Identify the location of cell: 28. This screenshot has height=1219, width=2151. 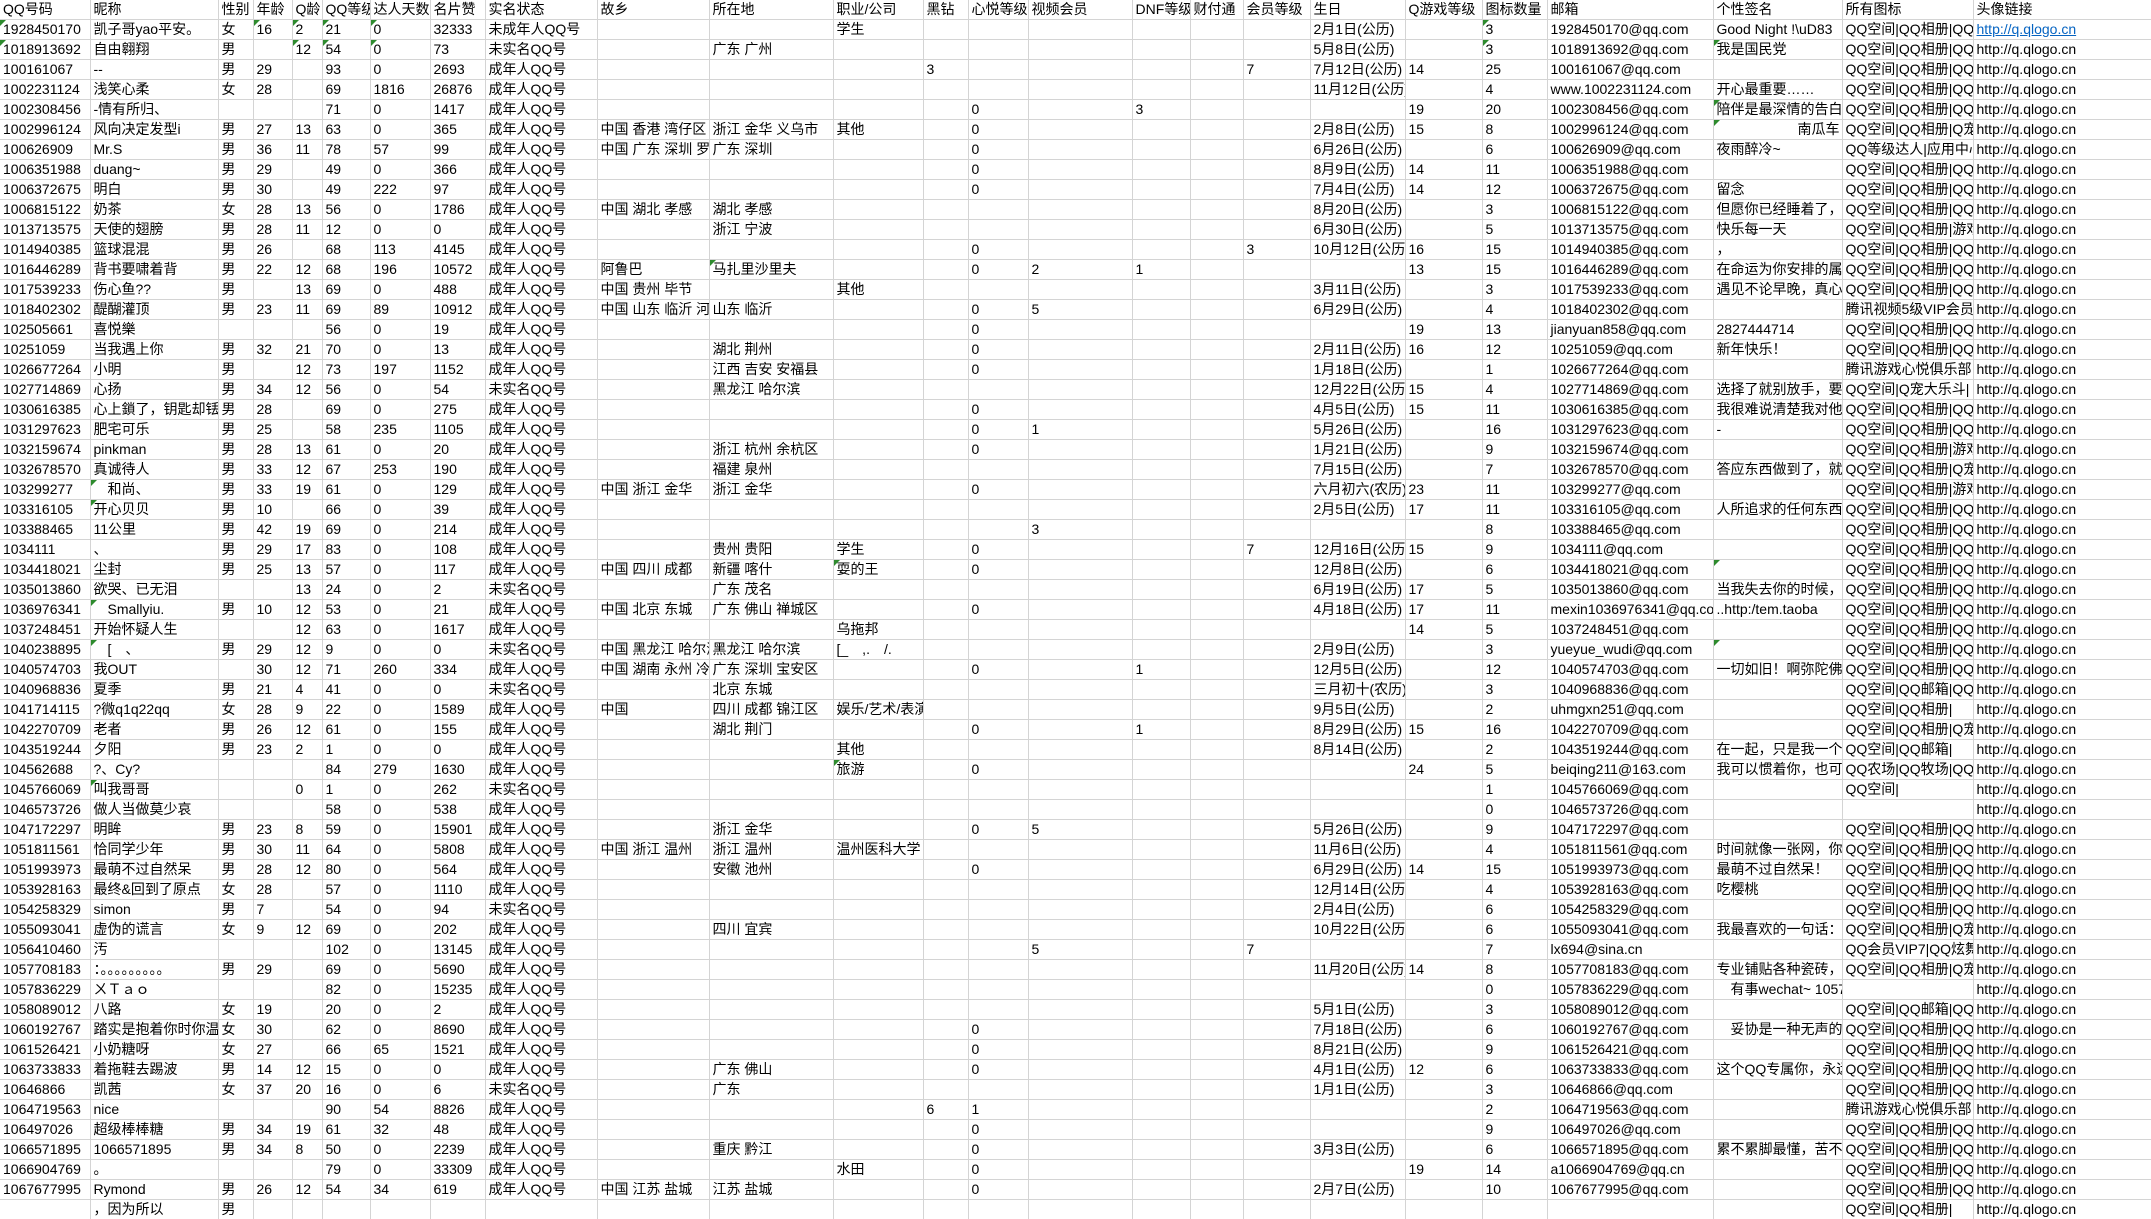
(272, 409).